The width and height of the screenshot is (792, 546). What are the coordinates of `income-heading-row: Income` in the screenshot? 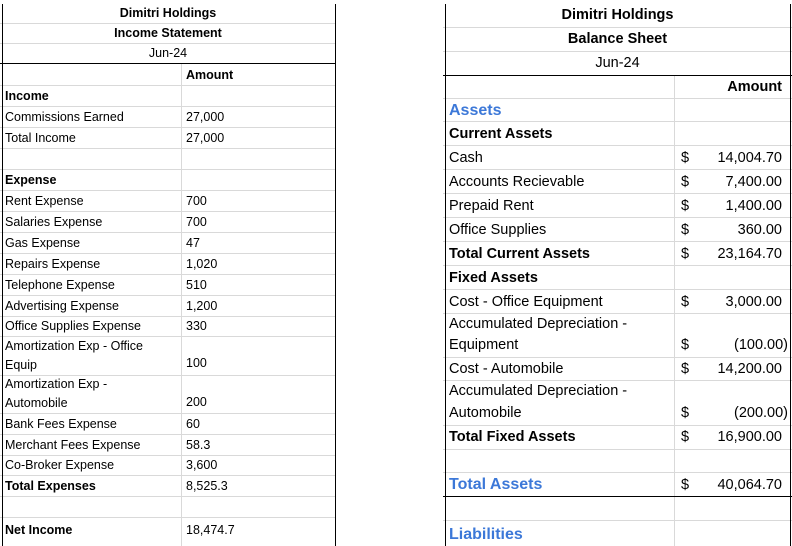 It's located at (168, 96).